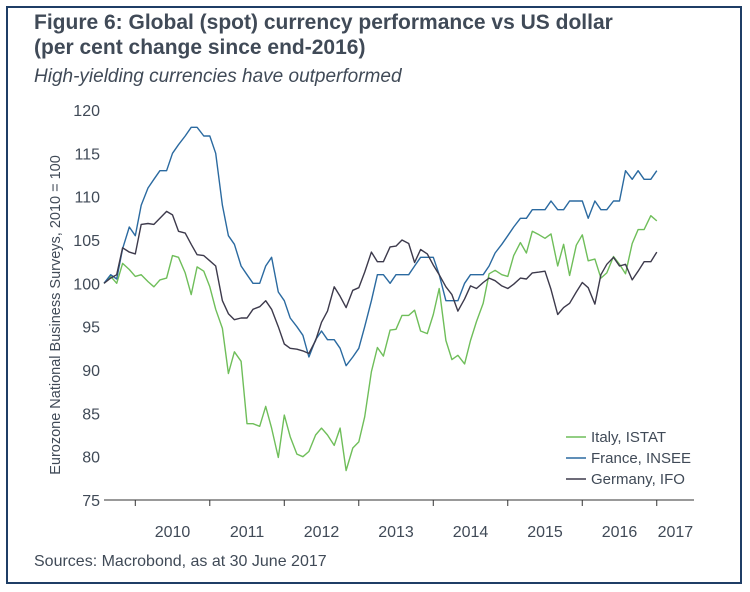 The width and height of the screenshot is (750, 592). Describe the element at coordinates (86, 306) in the screenshot. I see `y-axis-ticks: 75 80 85 90 95 100 105 110 115 120` at that location.